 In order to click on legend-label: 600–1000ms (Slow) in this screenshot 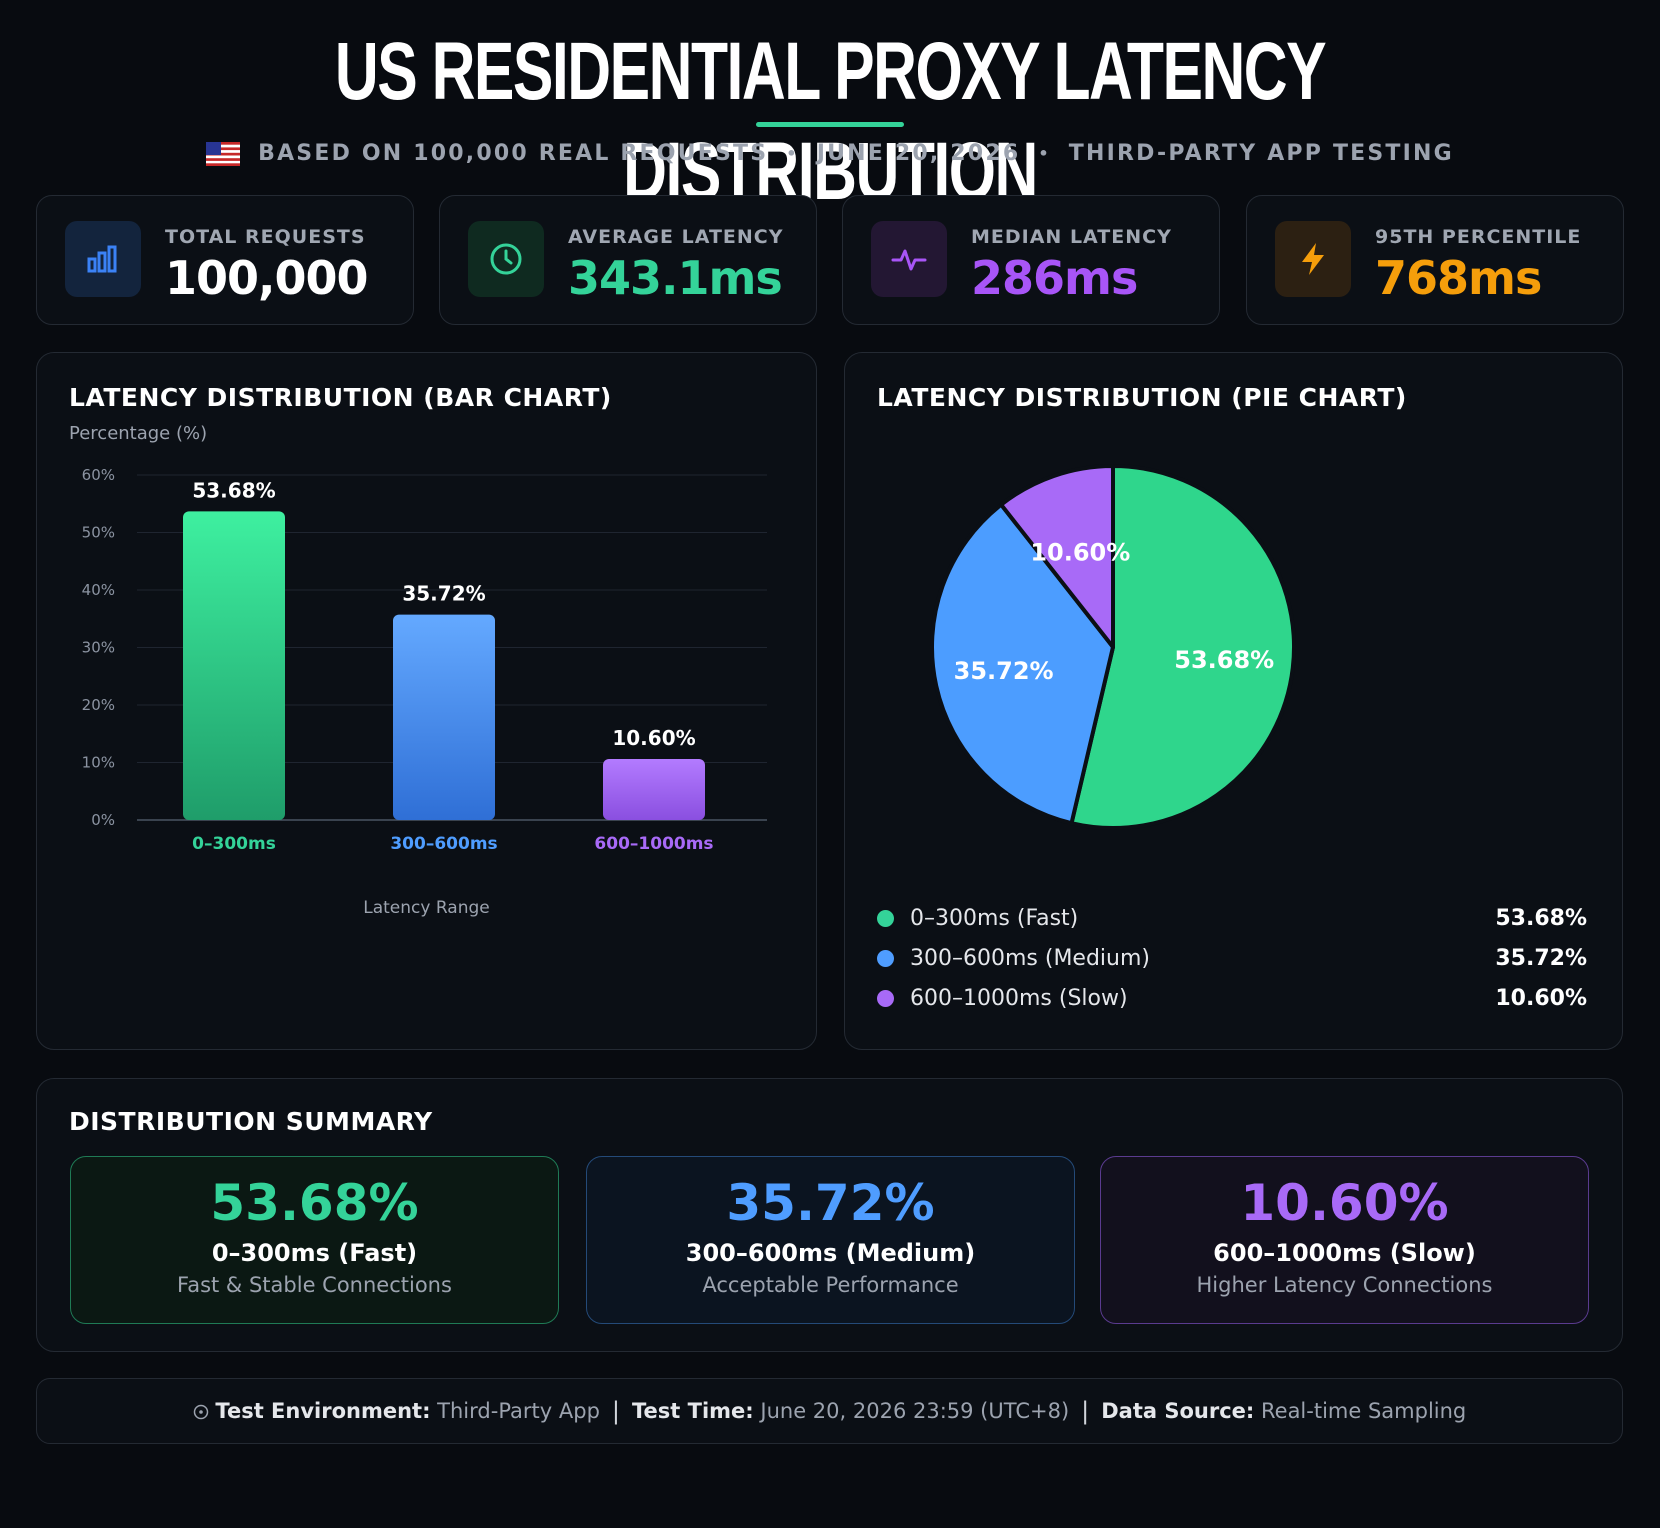, I will do `click(1019, 998)`.